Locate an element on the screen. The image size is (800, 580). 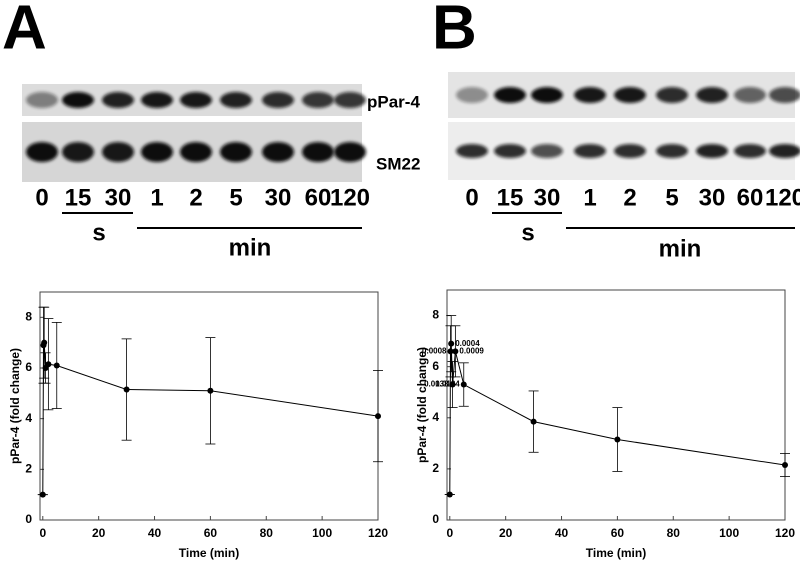
unit-label: min is located at coordinates (680, 248).